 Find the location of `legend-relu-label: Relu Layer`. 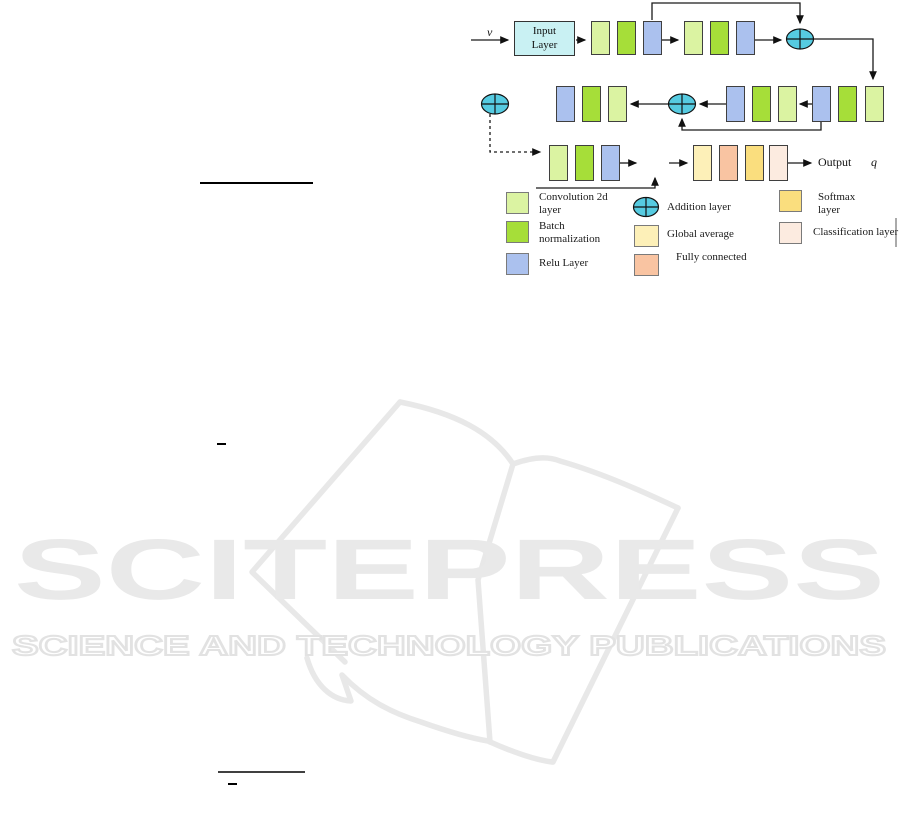

legend-relu-label: Relu Layer is located at coordinates (564, 263).